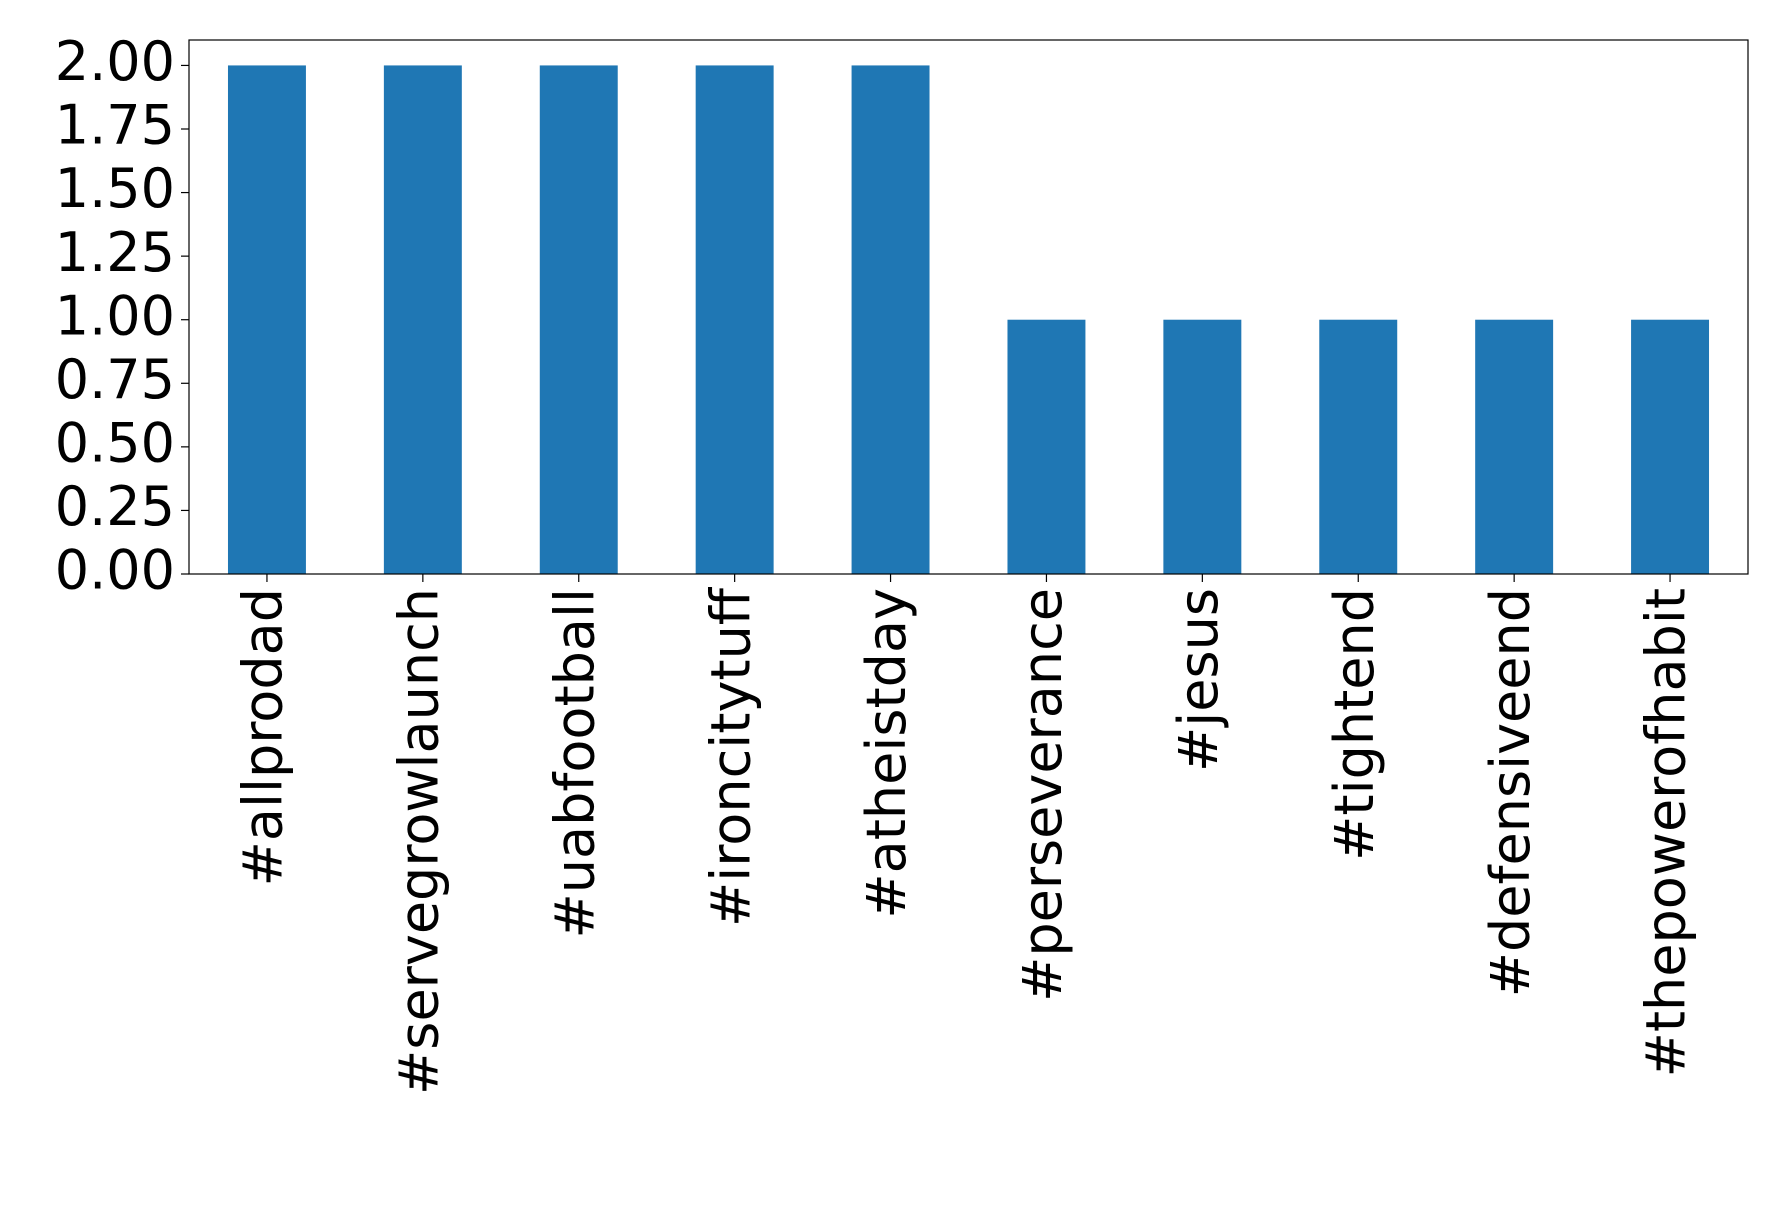 This screenshot has width=1778, height=1215. What do you see at coordinates (886, 753) in the screenshot?
I see `x-tick-label: #atheistday` at bounding box center [886, 753].